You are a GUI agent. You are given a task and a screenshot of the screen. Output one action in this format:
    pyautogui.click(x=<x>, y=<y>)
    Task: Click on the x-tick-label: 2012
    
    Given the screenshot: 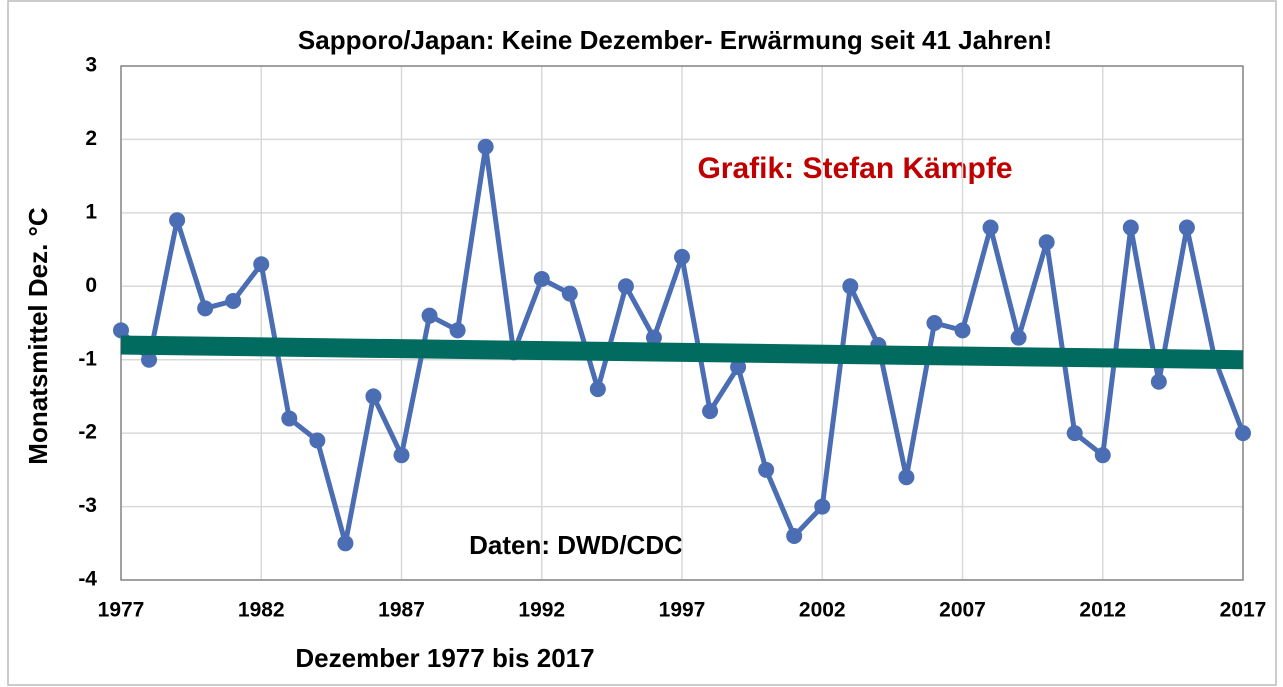 What is the action you would take?
    pyautogui.click(x=1102, y=610)
    